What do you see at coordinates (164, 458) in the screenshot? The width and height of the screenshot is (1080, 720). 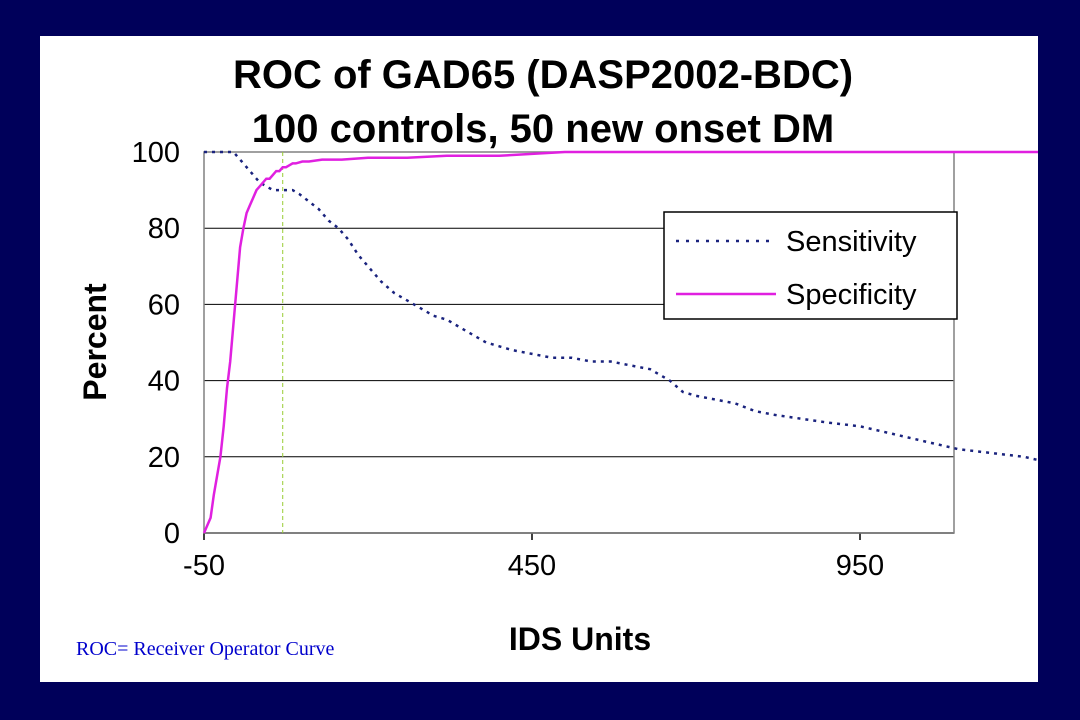 I see `y-tick-label-20: 20` at bounding box center [164, 458].